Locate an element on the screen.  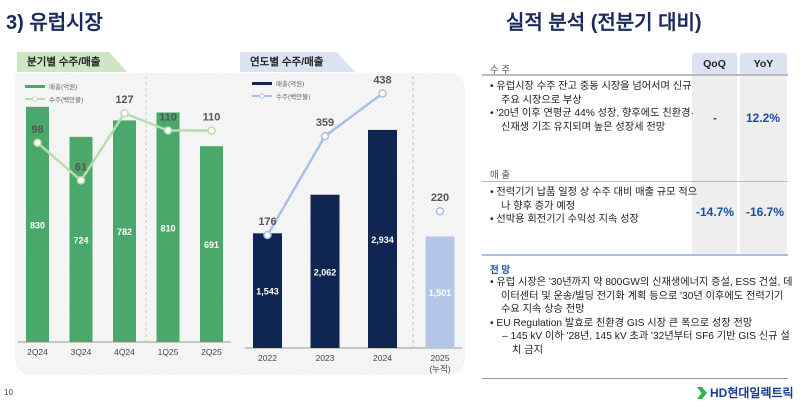
x-tick-label: 1Q25 is located at coordinates (168, 352).